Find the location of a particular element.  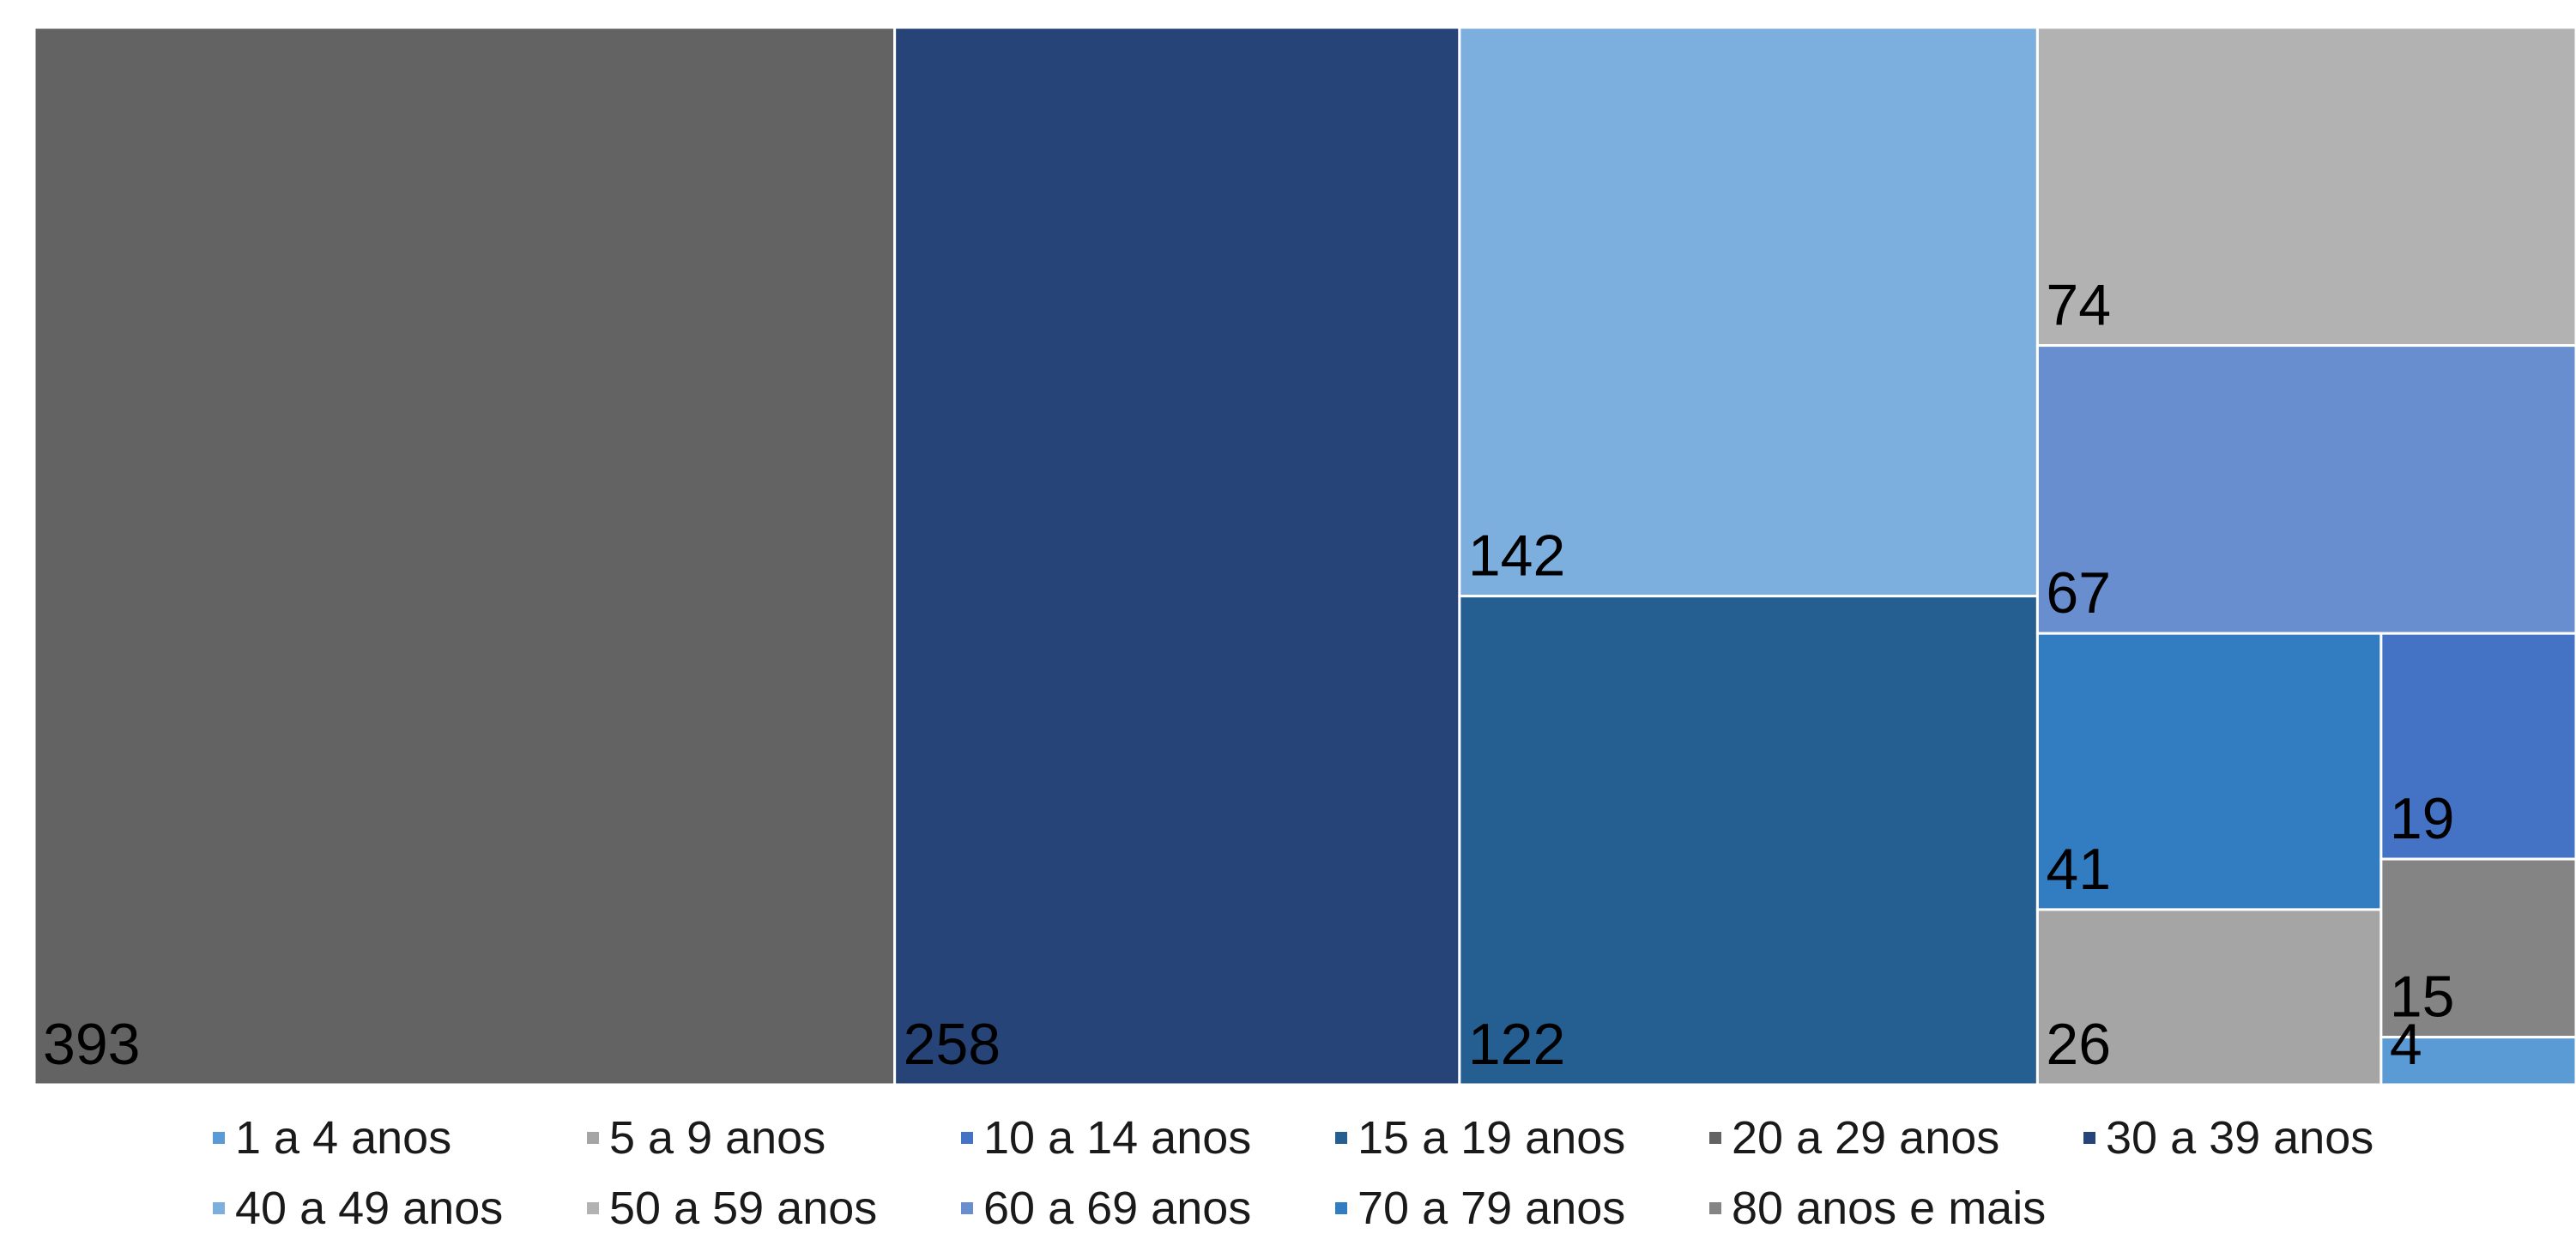

tile-70-a-79-anos: 41 is located at coordinates (2209, 771).